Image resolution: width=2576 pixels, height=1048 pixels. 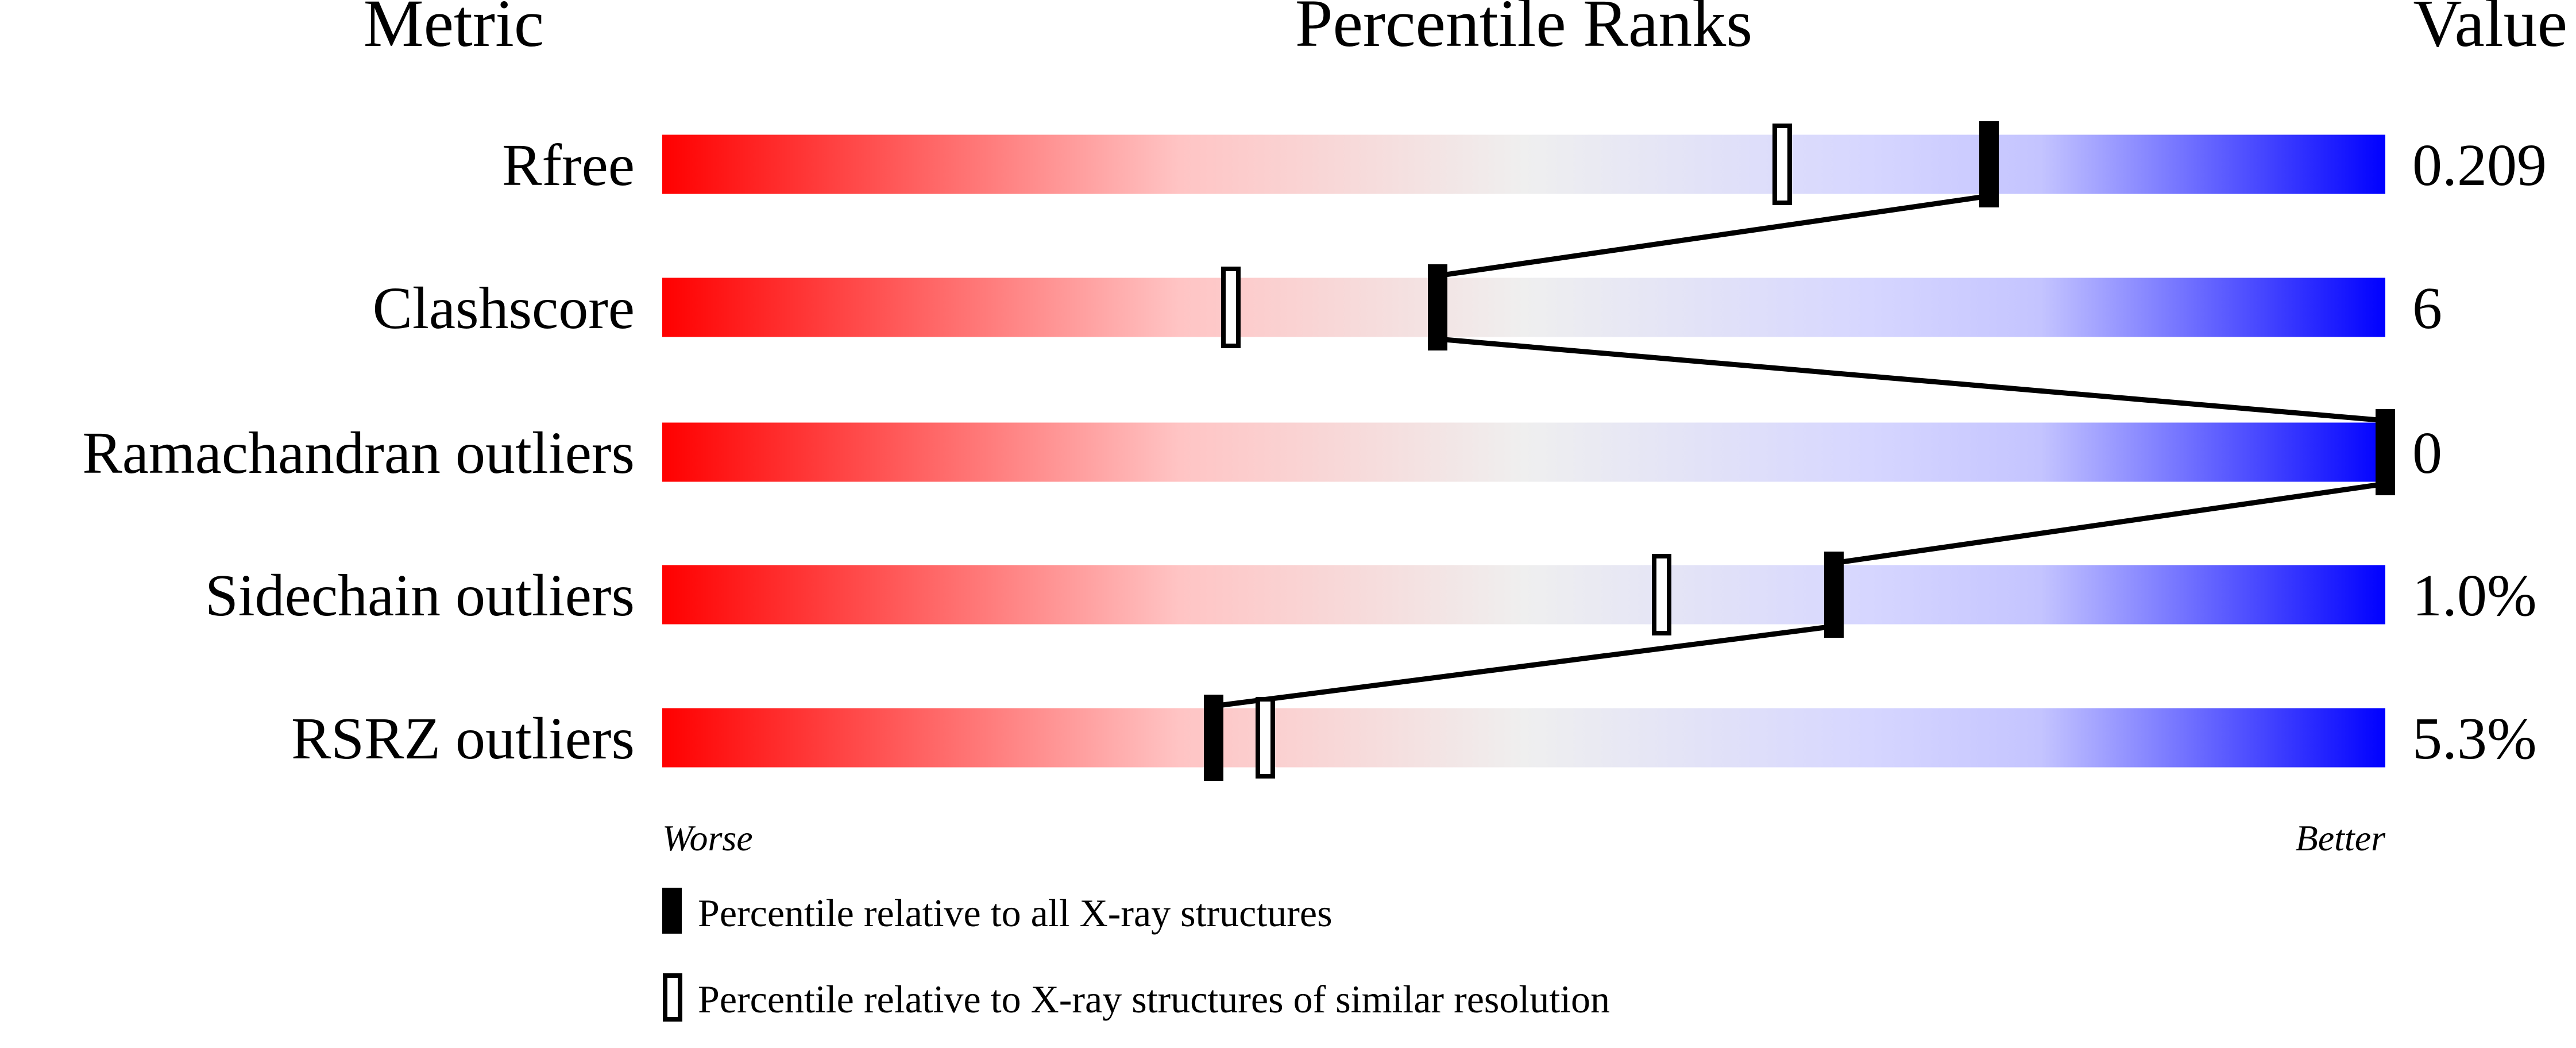 I want to click on metric-label: RSRZ outliers, so click(x=463, y=739).